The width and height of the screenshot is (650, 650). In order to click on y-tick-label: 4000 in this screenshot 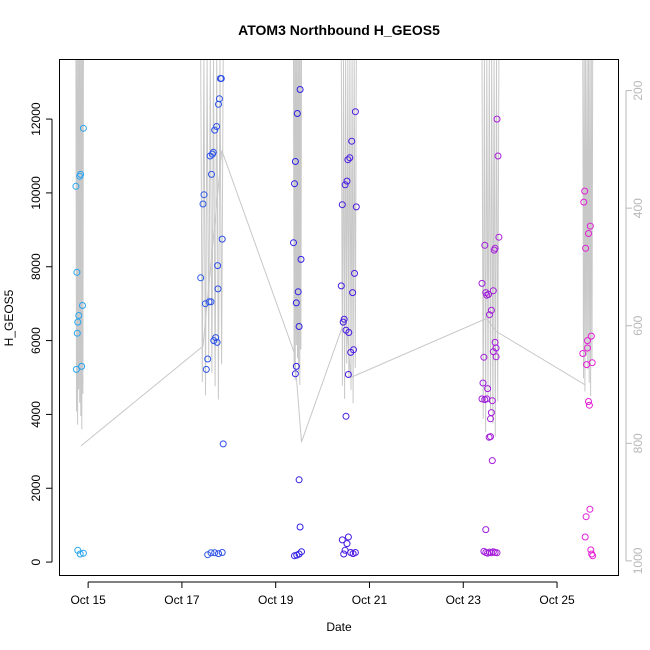, I will do `click(36, 414)`.